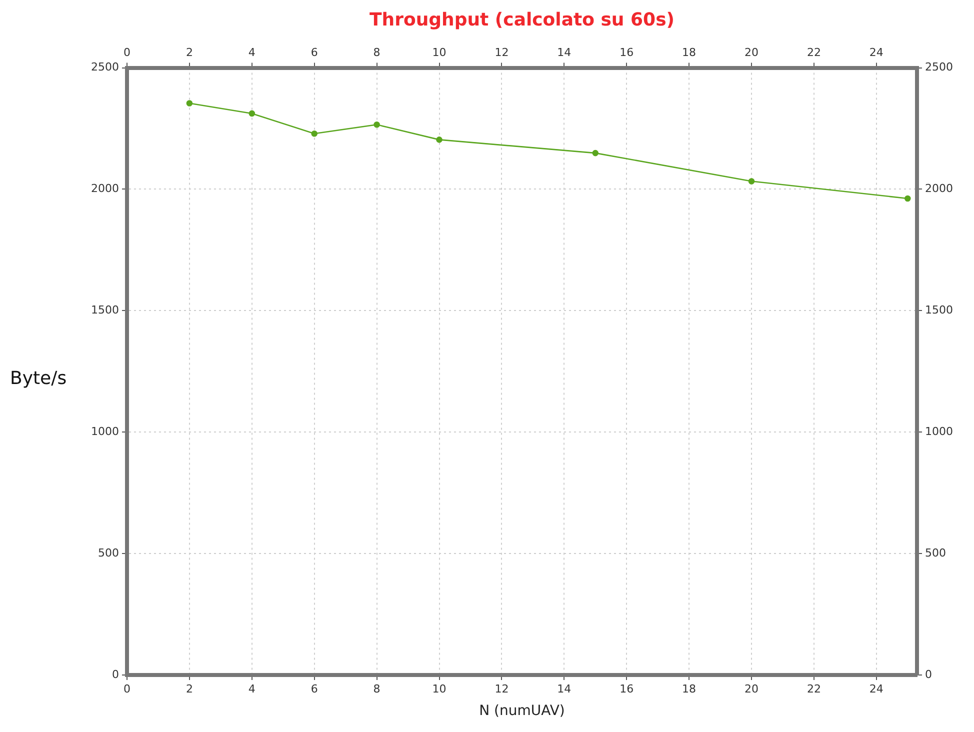 The image size is (974, 732). What do you see at coordinates (935, 553) in the screenshot?
I see `y2-tick-label: 500` at bounding box center [935, 553].